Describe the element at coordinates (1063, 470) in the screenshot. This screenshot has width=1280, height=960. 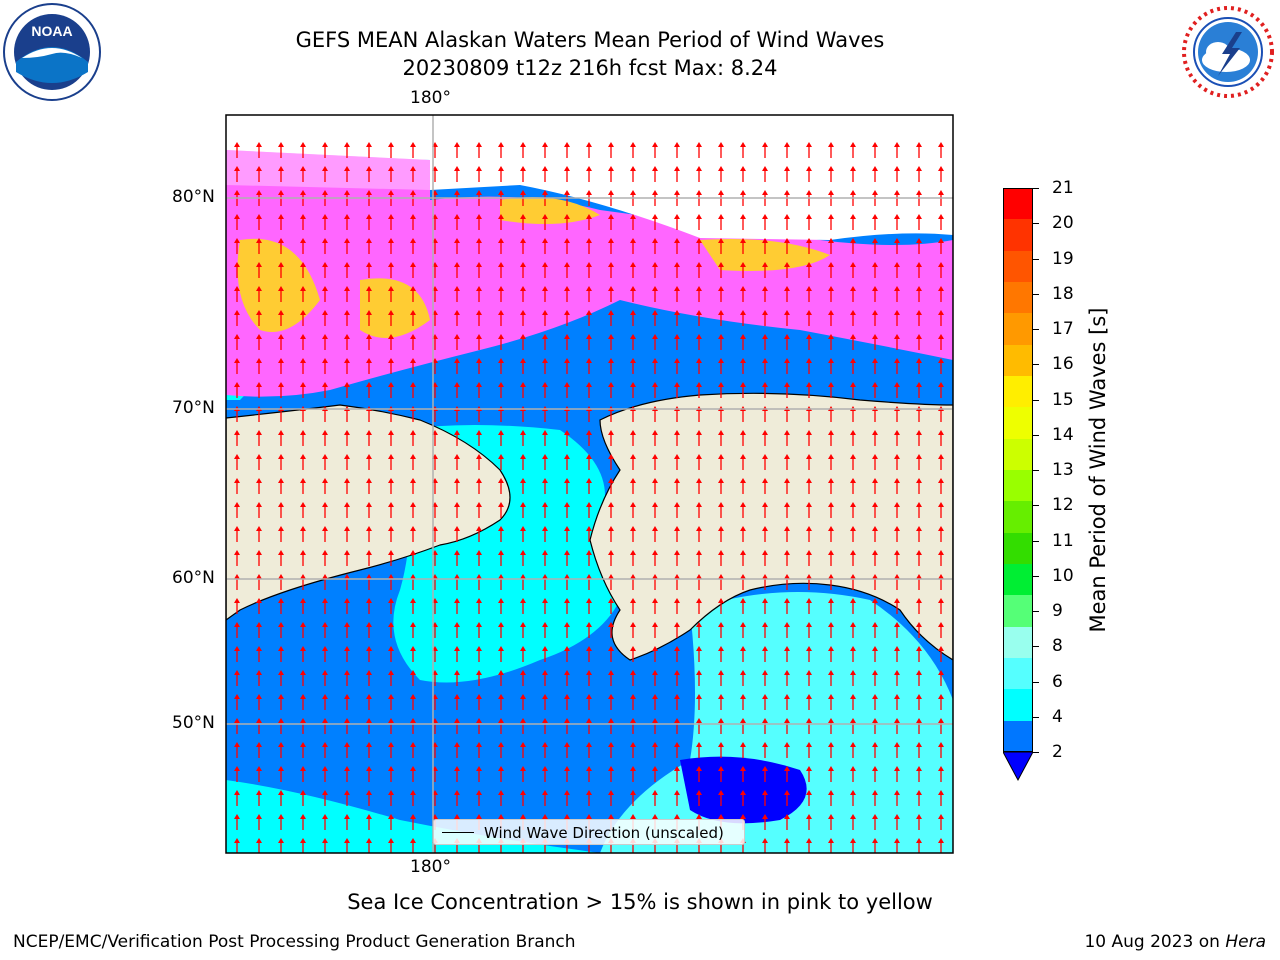
I see `colorbar-tick-label: 13` at that location.